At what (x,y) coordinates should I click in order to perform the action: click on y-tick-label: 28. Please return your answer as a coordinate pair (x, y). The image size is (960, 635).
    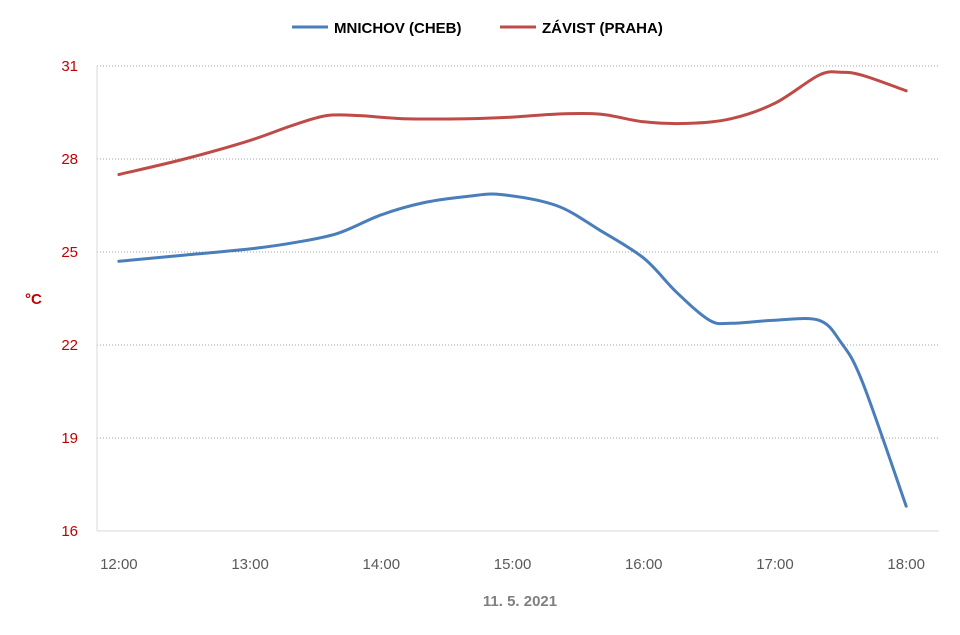
    Looking at the image, I should click on (69, 159).